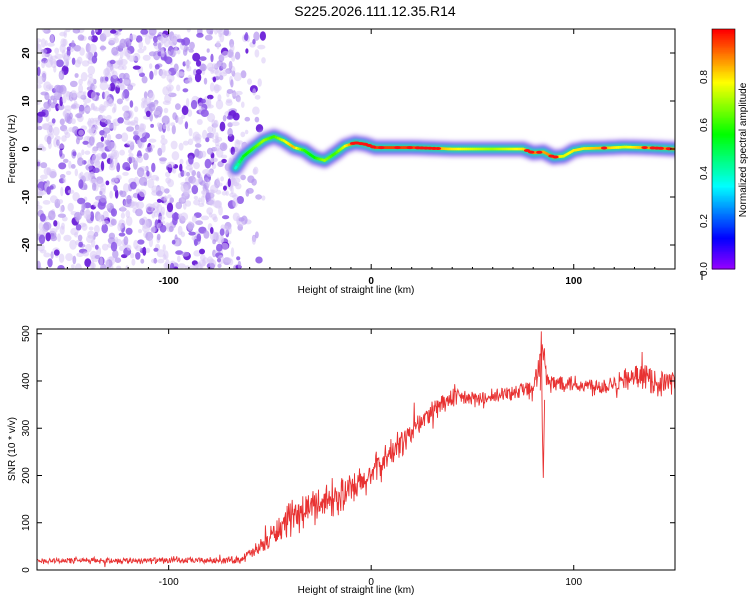  Describe the element at coordinates (723, 149) in the screenshot. I see `colorbar-frame` at that location.